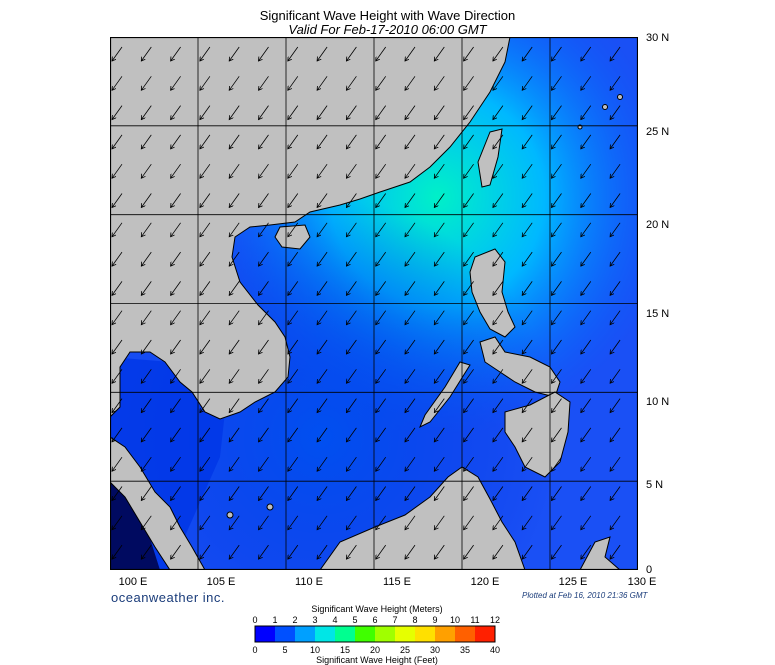 The image size is (775, 665). Describe the element at coordinates (405, 650) in the screenshot. I see `legend-feet-tick: 25` at that location.